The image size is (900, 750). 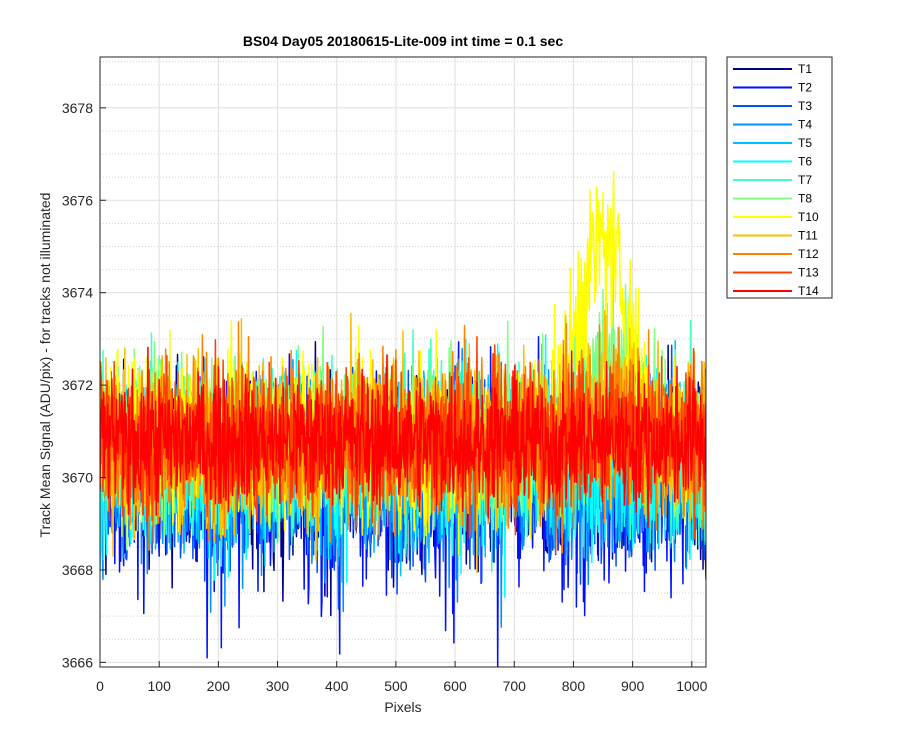 What do you see at coordinates (805, 143) in the screenshot?
I see `legend-label-t5: T5` at bounding box center [805, 143].